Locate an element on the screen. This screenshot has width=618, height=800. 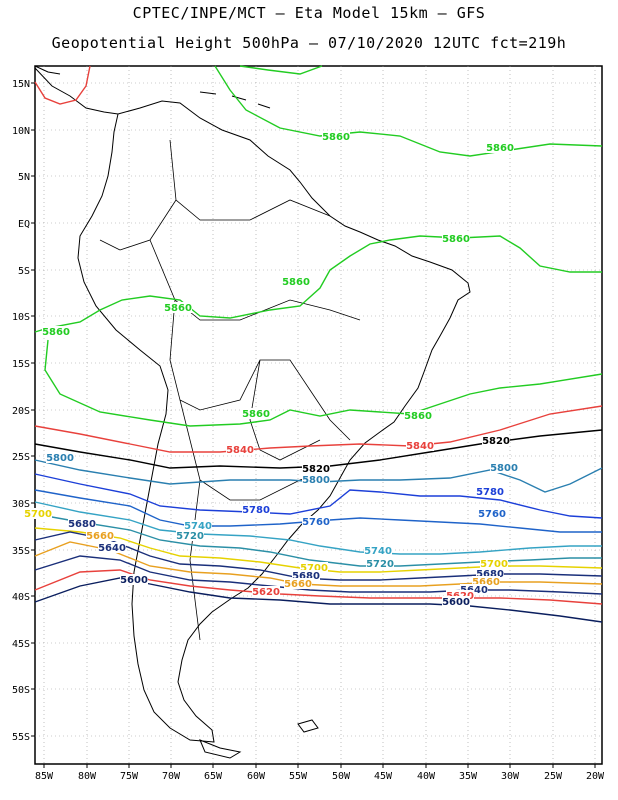
central-america is located at coordinates (76, 91).